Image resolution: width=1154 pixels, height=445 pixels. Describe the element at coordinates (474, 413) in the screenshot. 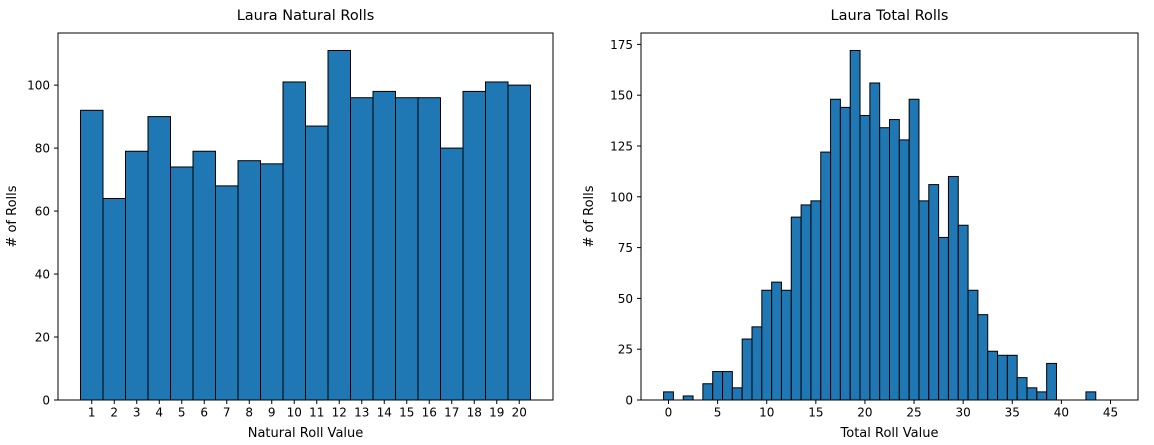

I see `x-tick-label: 18` at that location.